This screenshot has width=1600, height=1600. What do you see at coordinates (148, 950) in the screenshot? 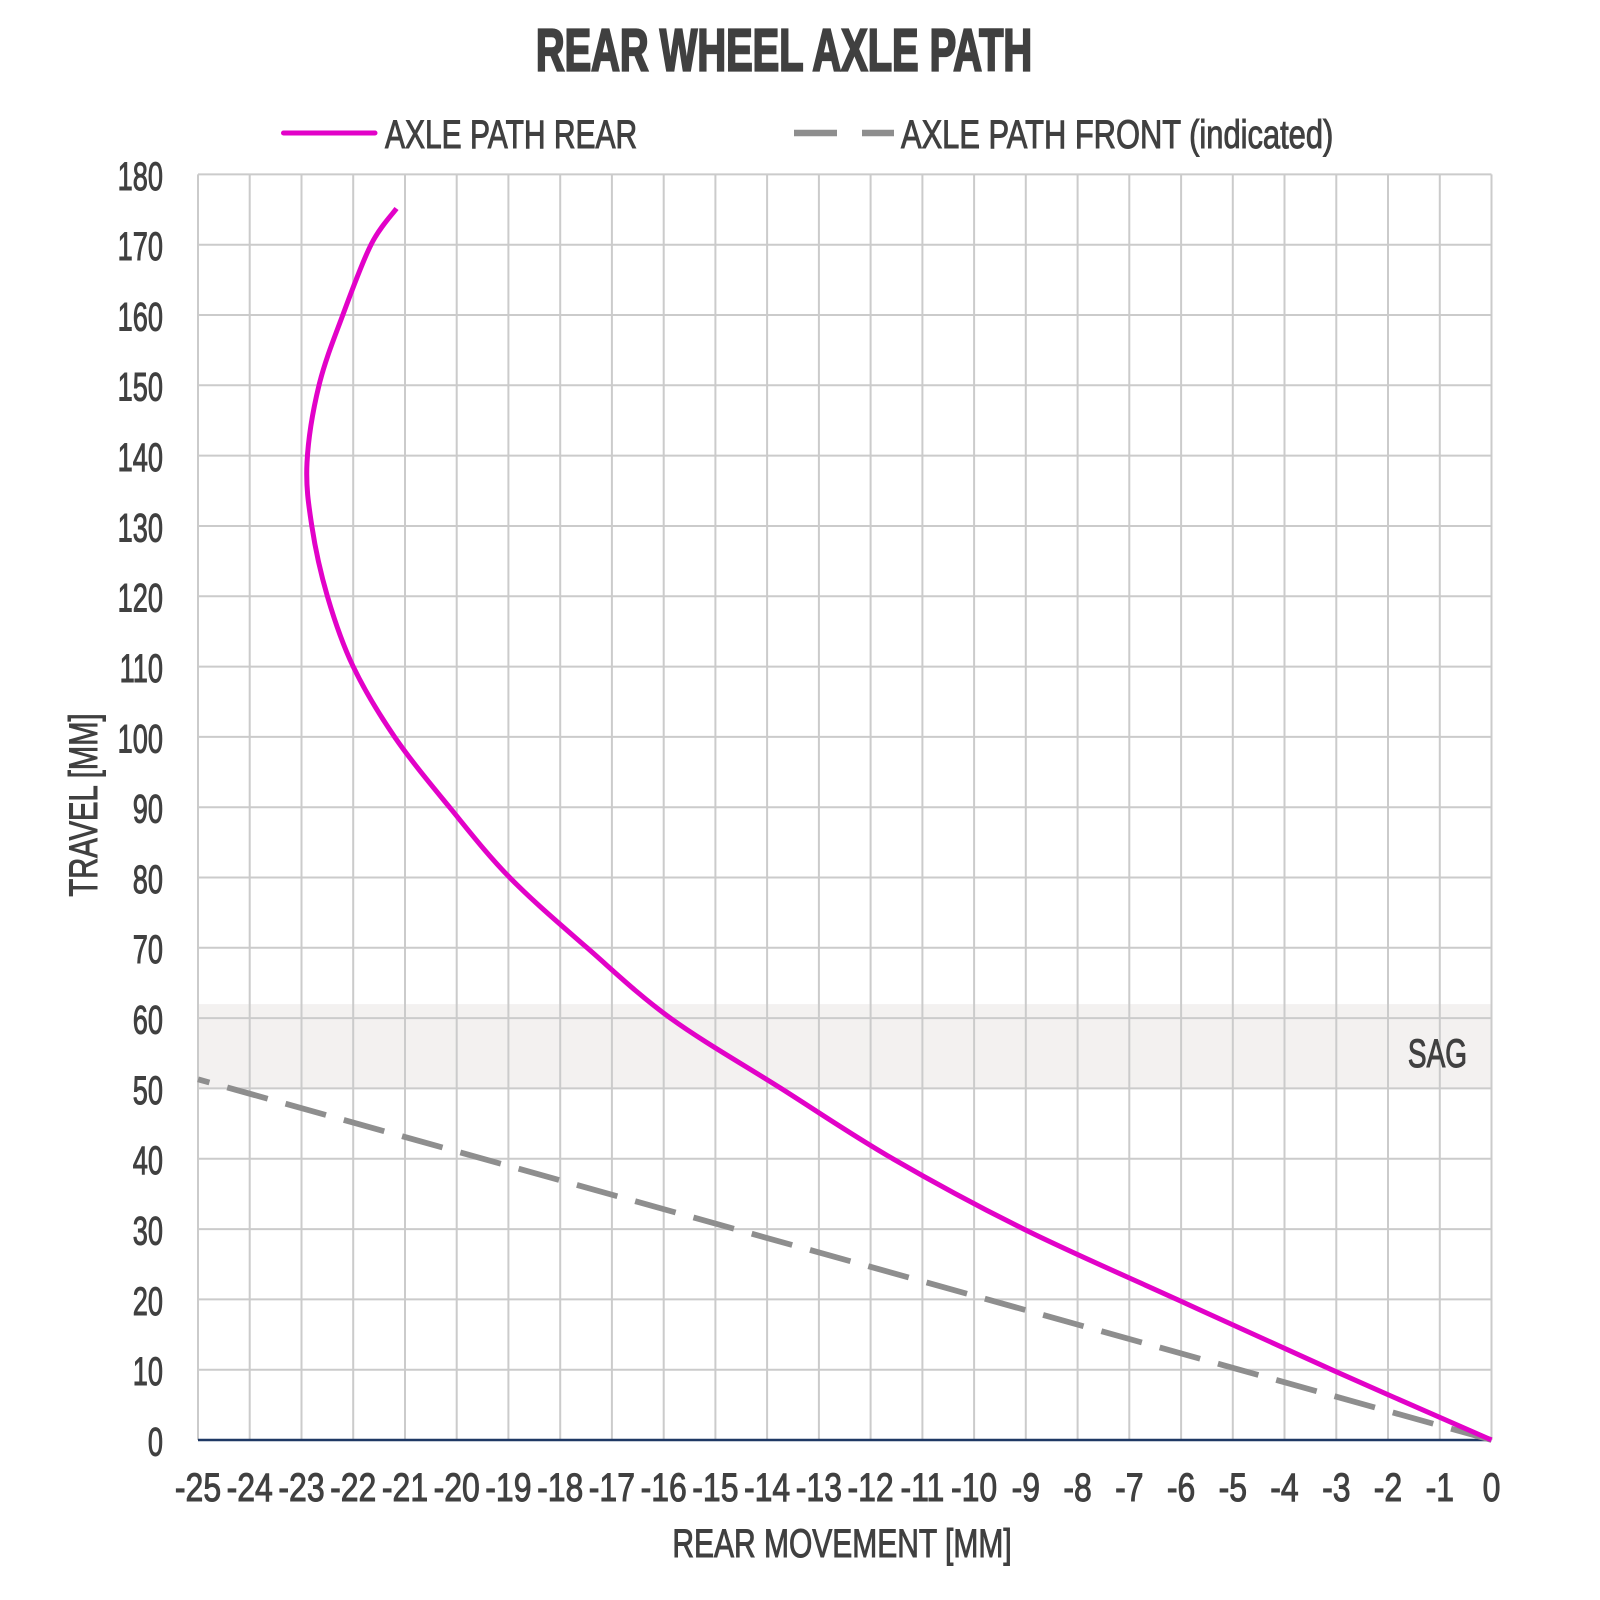
I see `svg-text: 70` at bounding box center [148, 950].